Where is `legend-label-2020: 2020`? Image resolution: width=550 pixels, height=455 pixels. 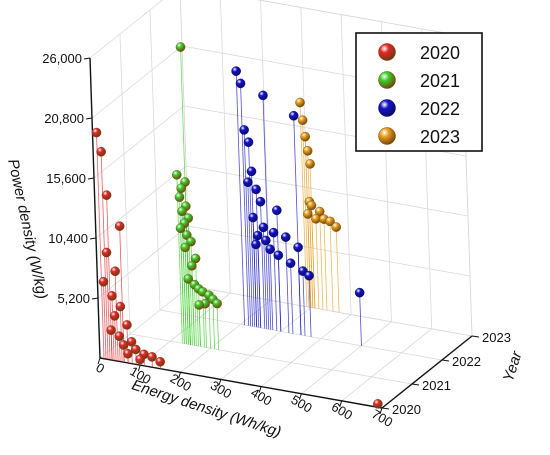
legend-label-2020: 2020 is located at coordinates (440, 53).